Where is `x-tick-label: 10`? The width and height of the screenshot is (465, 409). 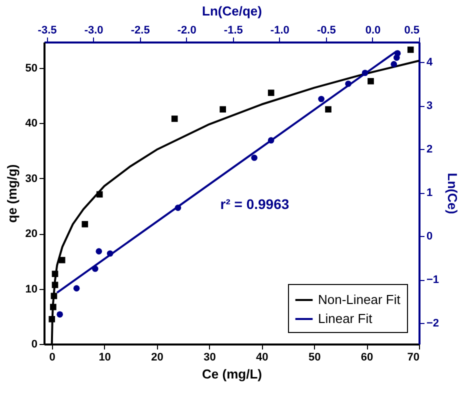
x-tick-label: 10 is located at coordinates (104, 358).